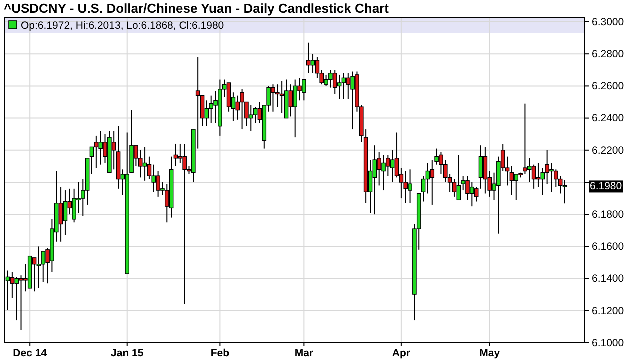  I want to click on y-tick-label: 6.2400, so click(608, 118).